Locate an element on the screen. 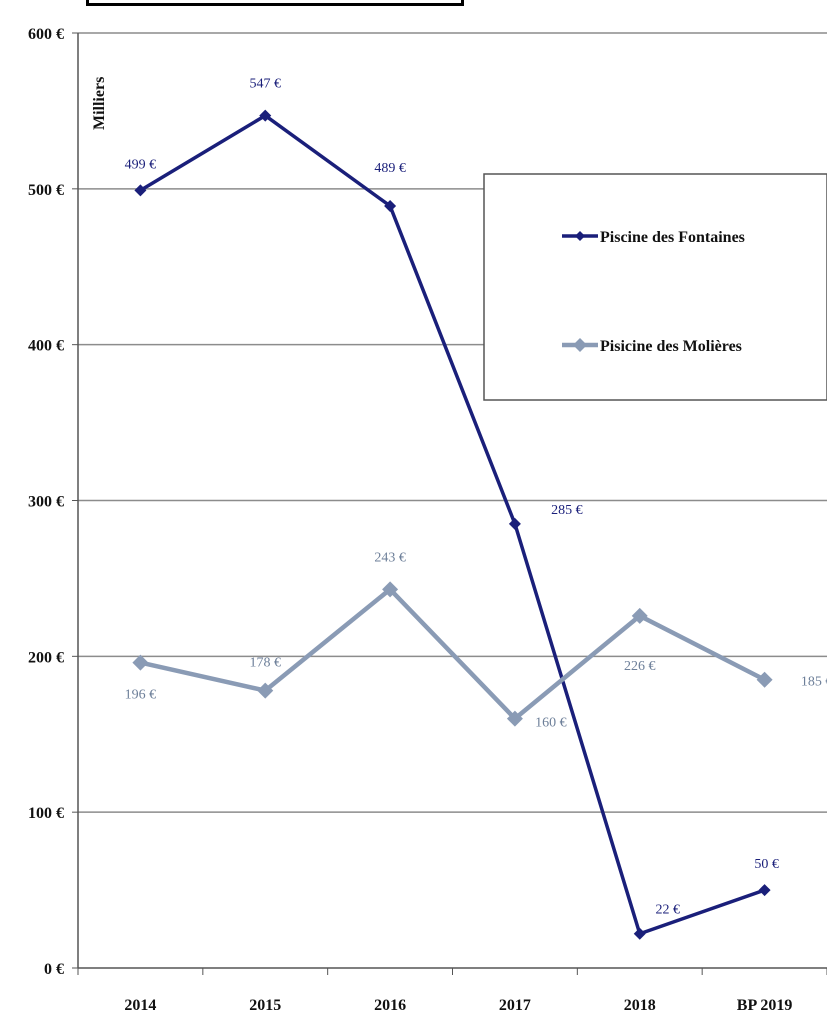 The width and height of the screenshot is (827, 1034). y-tick-label: 500 € is located at coordinates (46, 190).